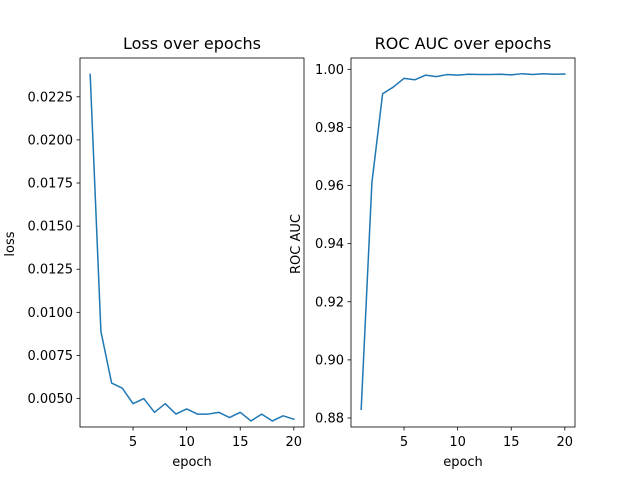  Describe the element at coordinates (329, 186) in the screenshot. I see `roc-auc-y-tick-label: 0.96` at that location.